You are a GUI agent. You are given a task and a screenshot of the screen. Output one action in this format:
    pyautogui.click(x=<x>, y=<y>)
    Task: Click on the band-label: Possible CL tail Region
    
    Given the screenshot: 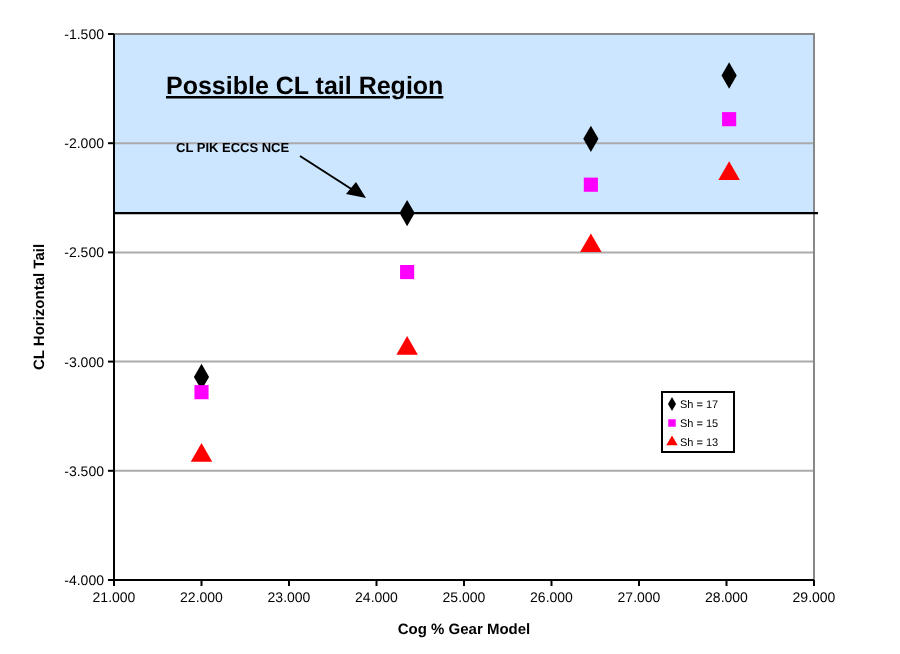 What is the action you would take?
    pyautogui.click(x=305, y=86)
    